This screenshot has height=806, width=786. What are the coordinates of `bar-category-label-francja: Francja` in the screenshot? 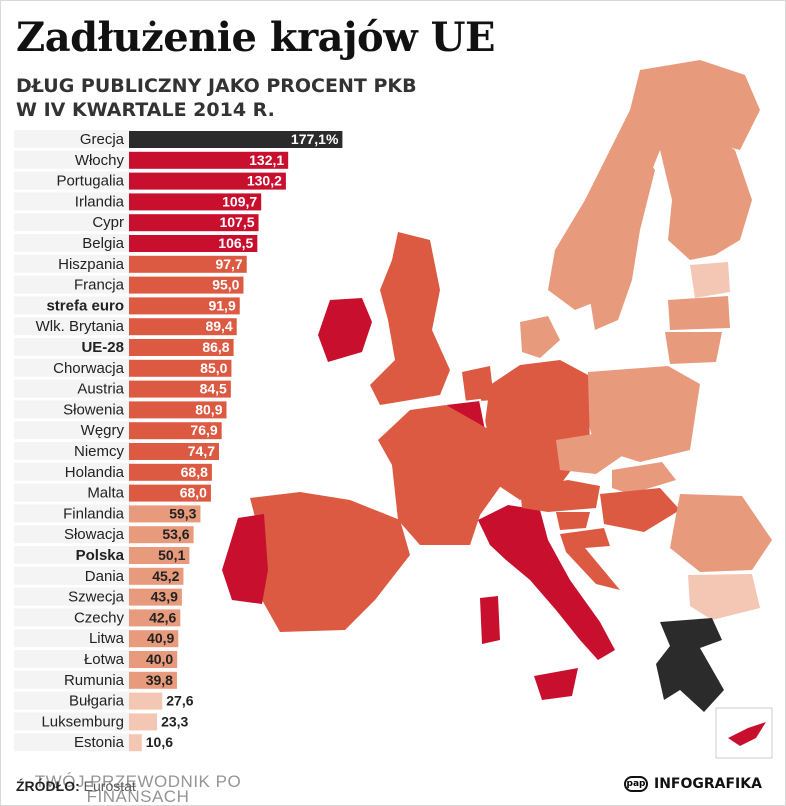 It's located at (99, 285).